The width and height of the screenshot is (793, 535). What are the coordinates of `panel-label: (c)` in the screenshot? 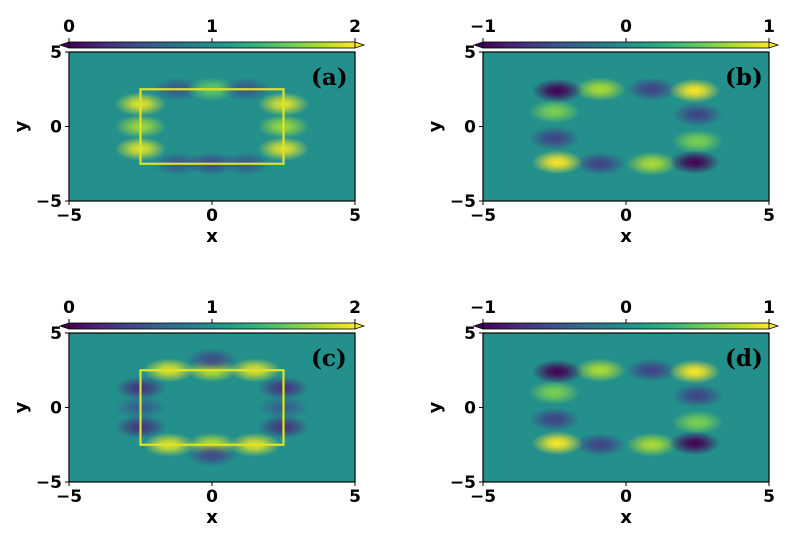 It's located at (329, 358).